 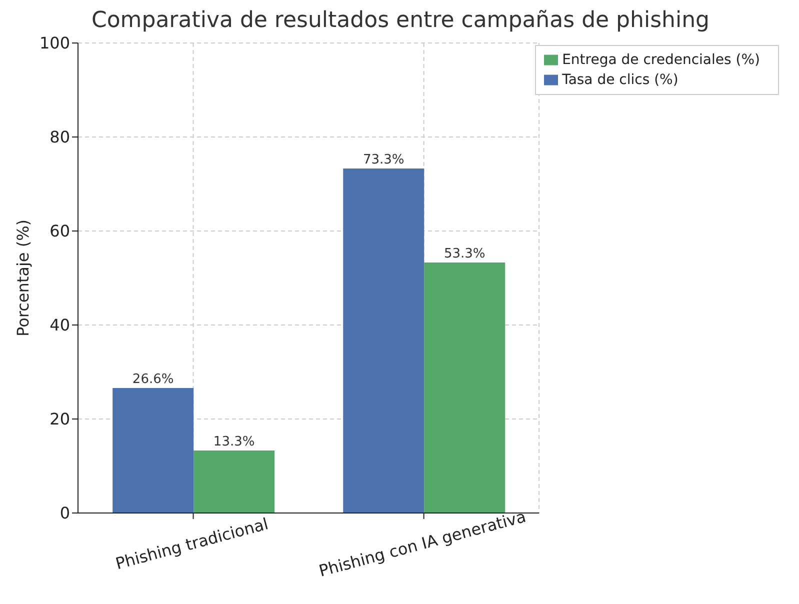 What do you see at coordinates (60, 325) in the screenshot?
I see `y-tick-label: 40` at bounding box center [60, 325].